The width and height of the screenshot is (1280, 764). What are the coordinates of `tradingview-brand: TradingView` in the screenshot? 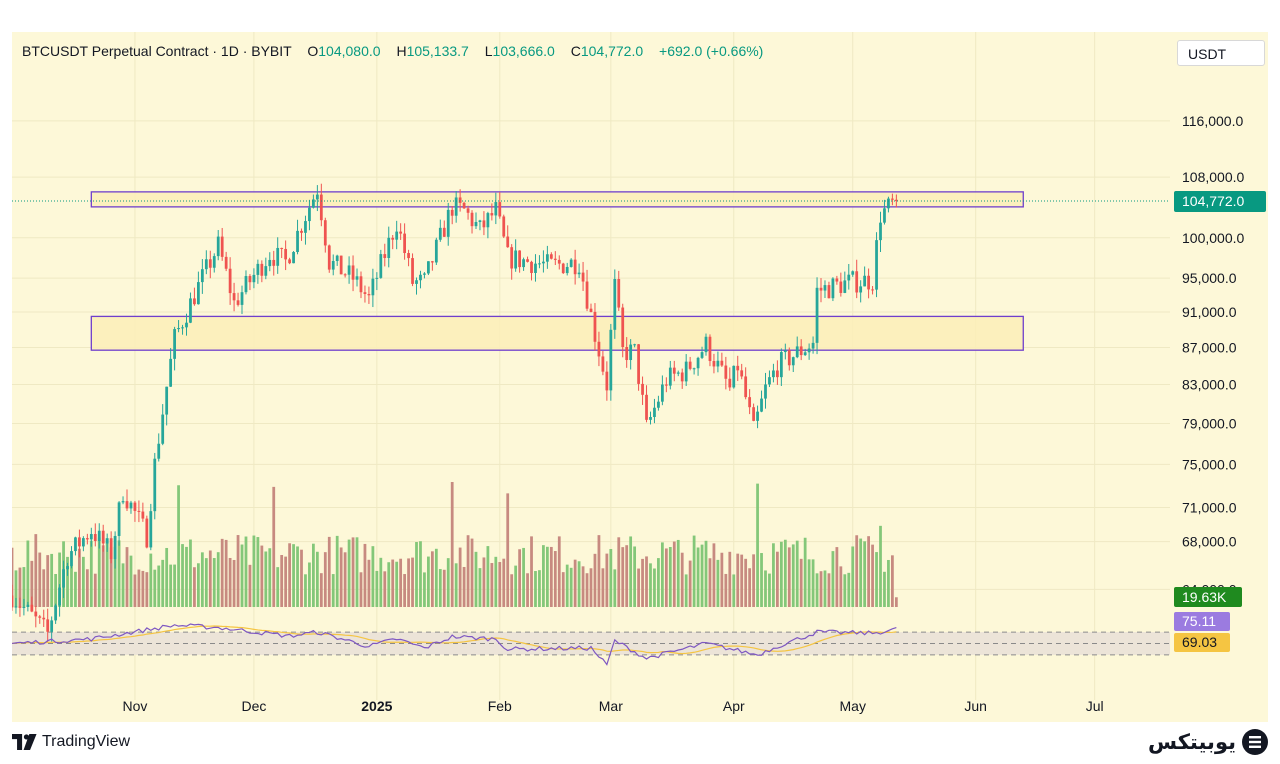 It's located at (71, 742).